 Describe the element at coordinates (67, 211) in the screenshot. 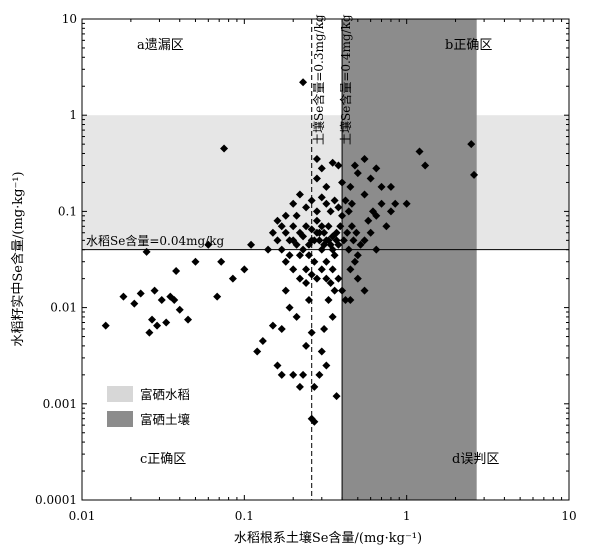

I see `y-tick-label: 0.1` at that location.